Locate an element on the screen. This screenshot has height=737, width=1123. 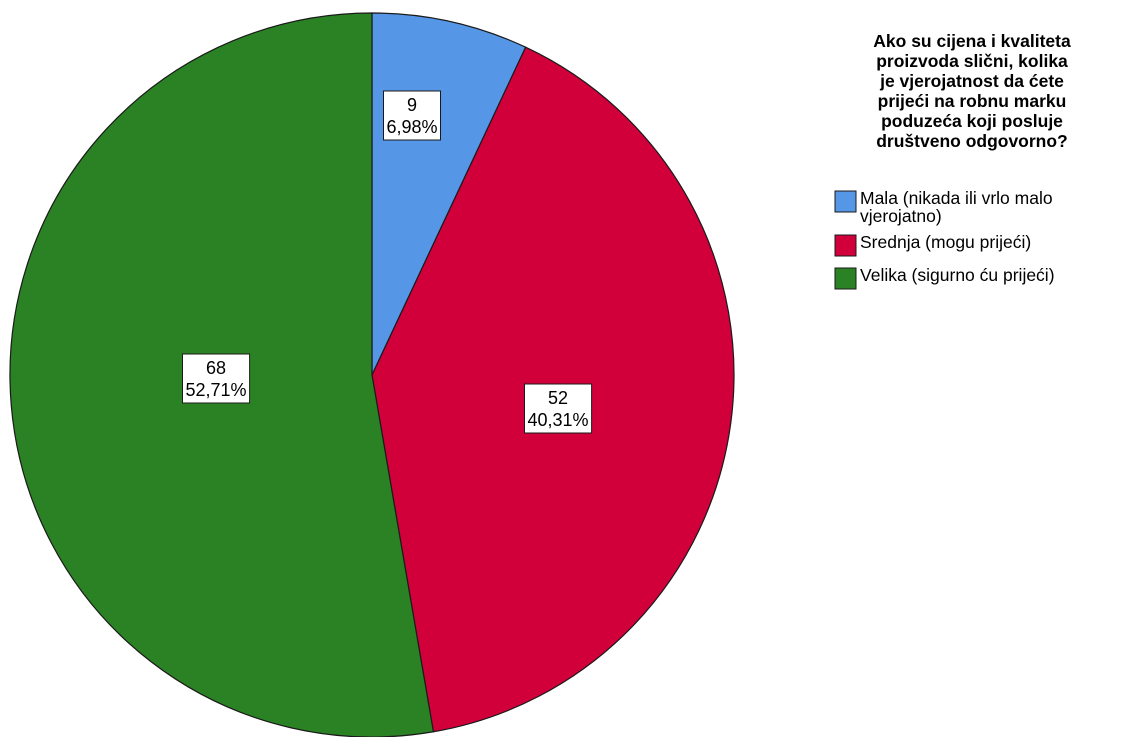
legend-item-2: Srednja (mogu prijeći) is located at coordinates (932, 244).